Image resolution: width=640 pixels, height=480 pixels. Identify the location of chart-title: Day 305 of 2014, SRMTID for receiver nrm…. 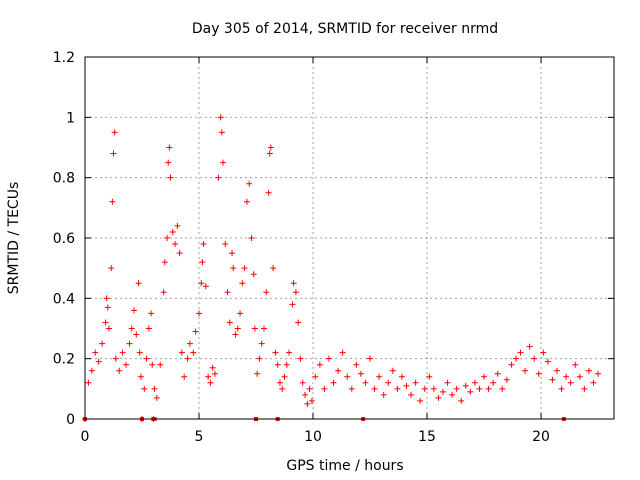
(345, 29).